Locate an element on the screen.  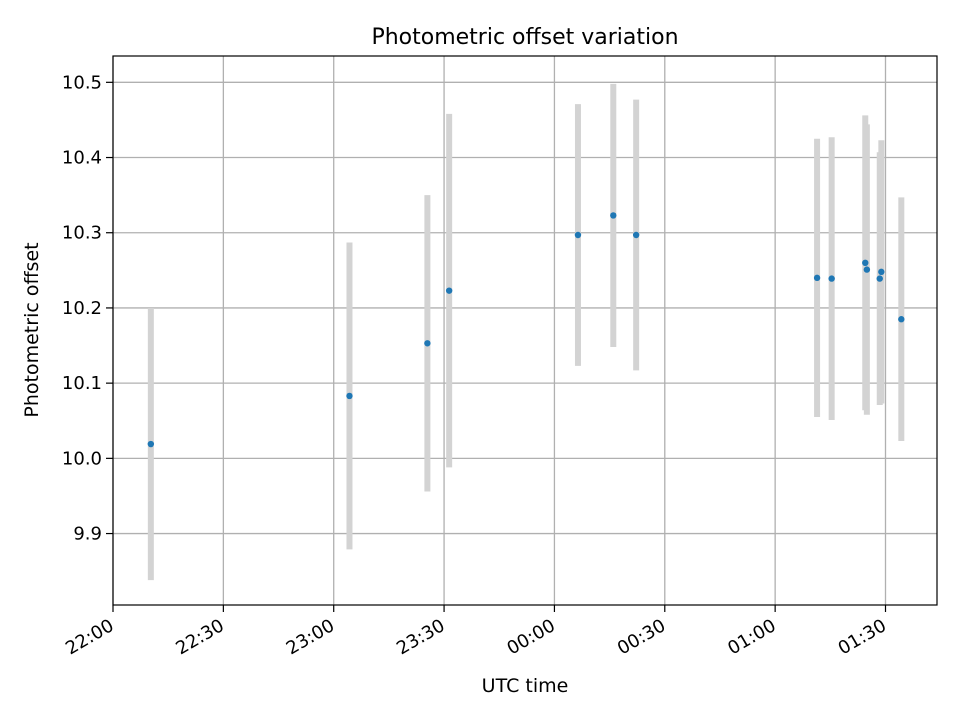
chart-title: Photometric offset variation is located at coordinates (524, 37).